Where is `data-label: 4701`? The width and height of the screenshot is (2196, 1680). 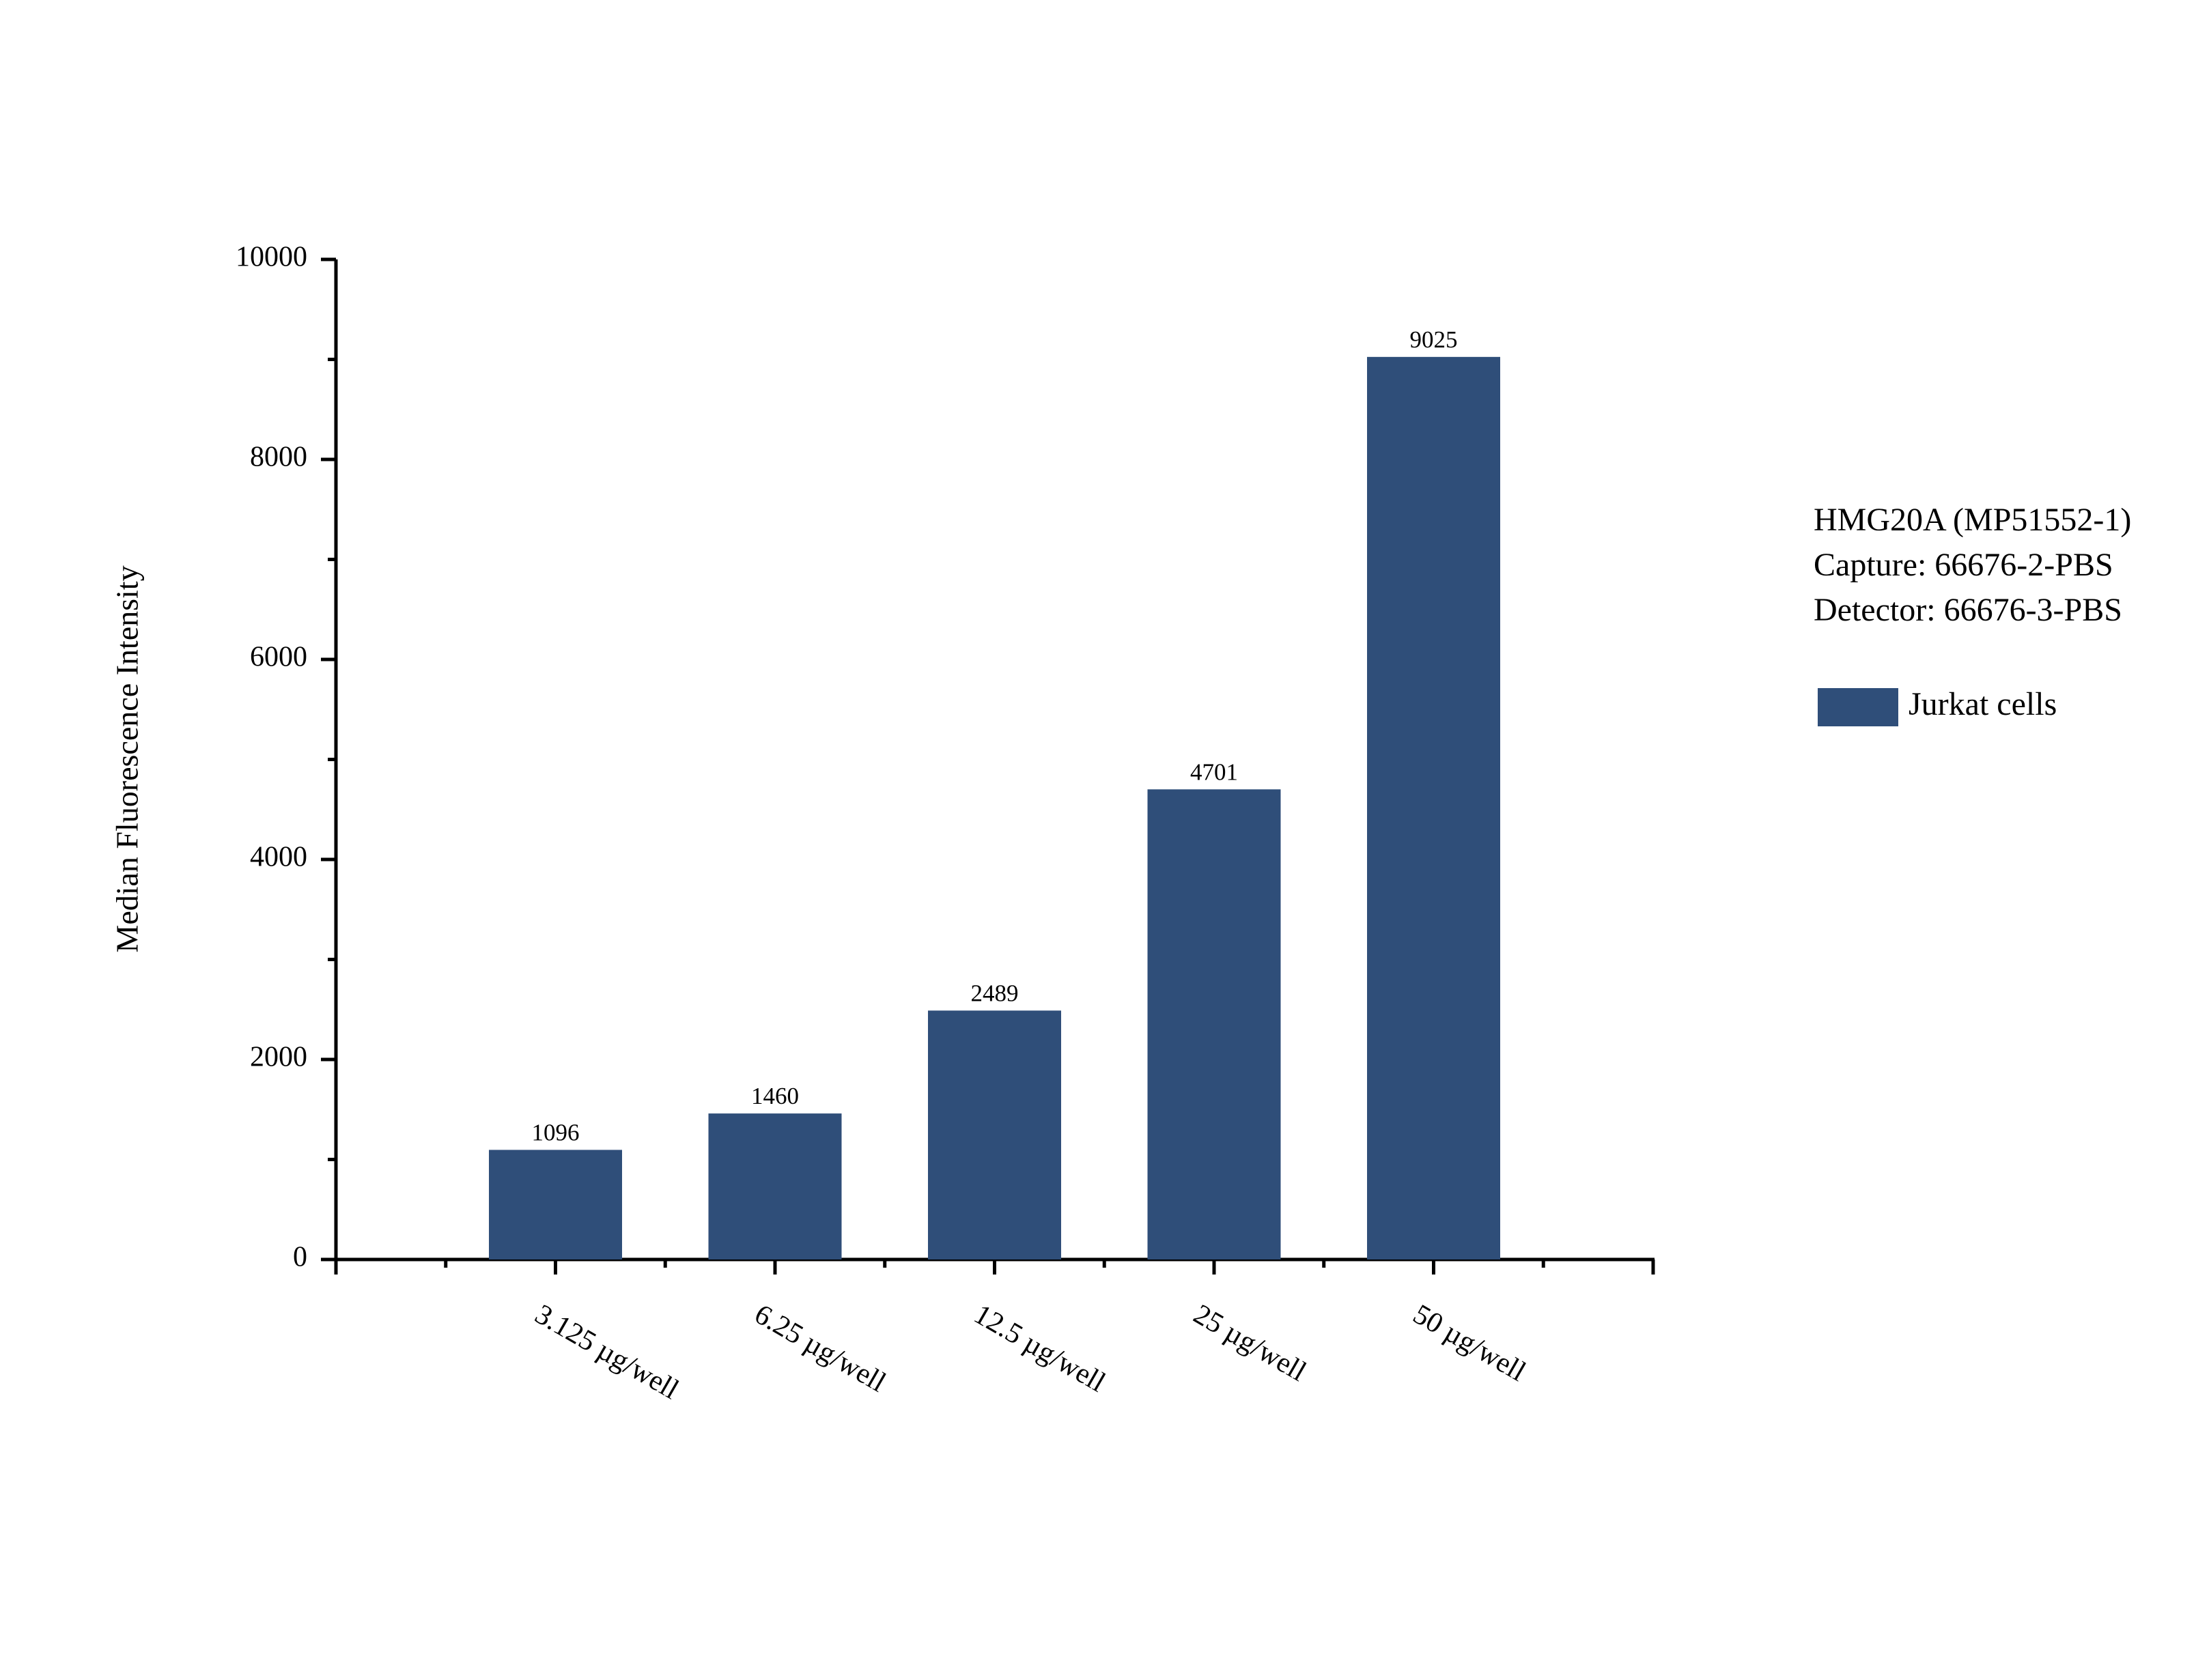 data-label: 4701 is located at coordinates (1214, 771).